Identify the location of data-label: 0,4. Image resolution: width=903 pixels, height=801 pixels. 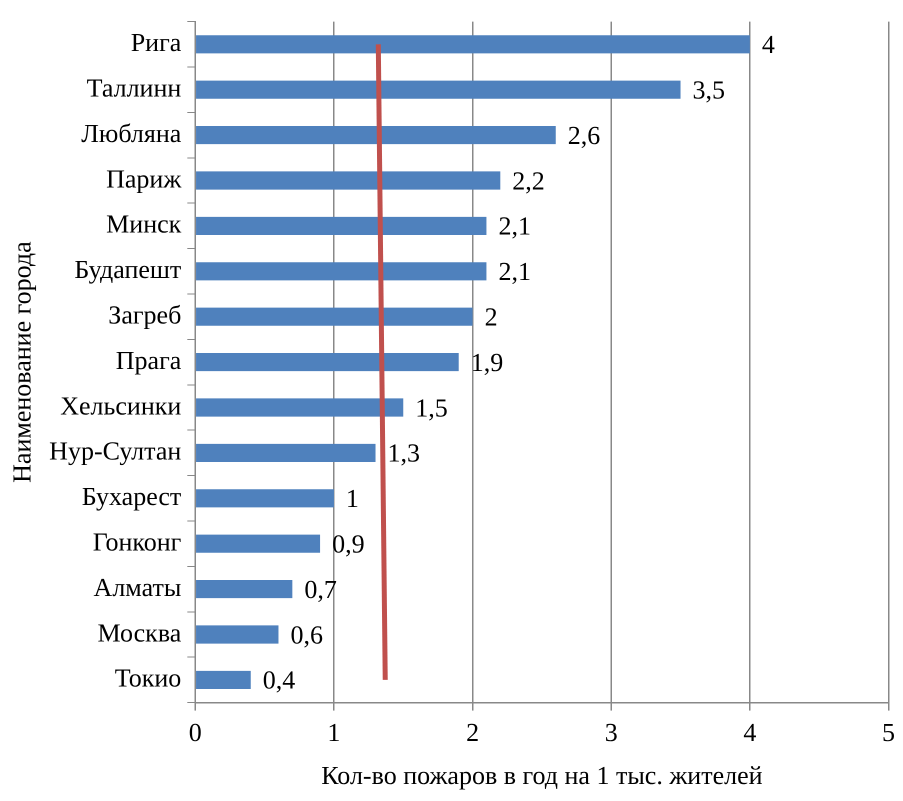
(279, 680).